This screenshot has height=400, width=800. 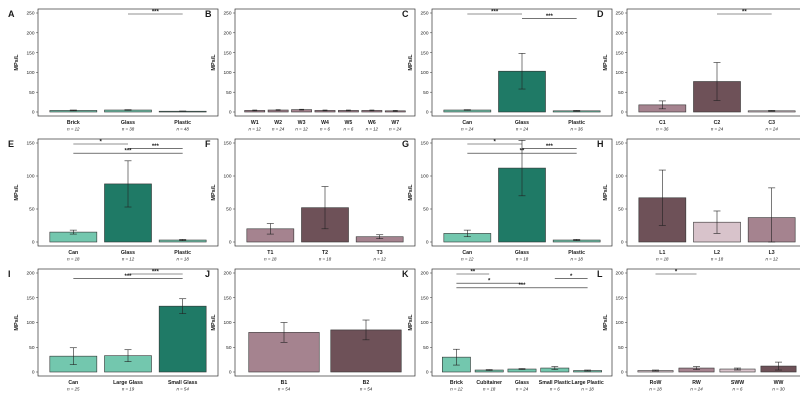 What do you see at coordinates (30, 14) in the screenshot?
I see `y-tick-label: 250` at bounding box center [30, 14].